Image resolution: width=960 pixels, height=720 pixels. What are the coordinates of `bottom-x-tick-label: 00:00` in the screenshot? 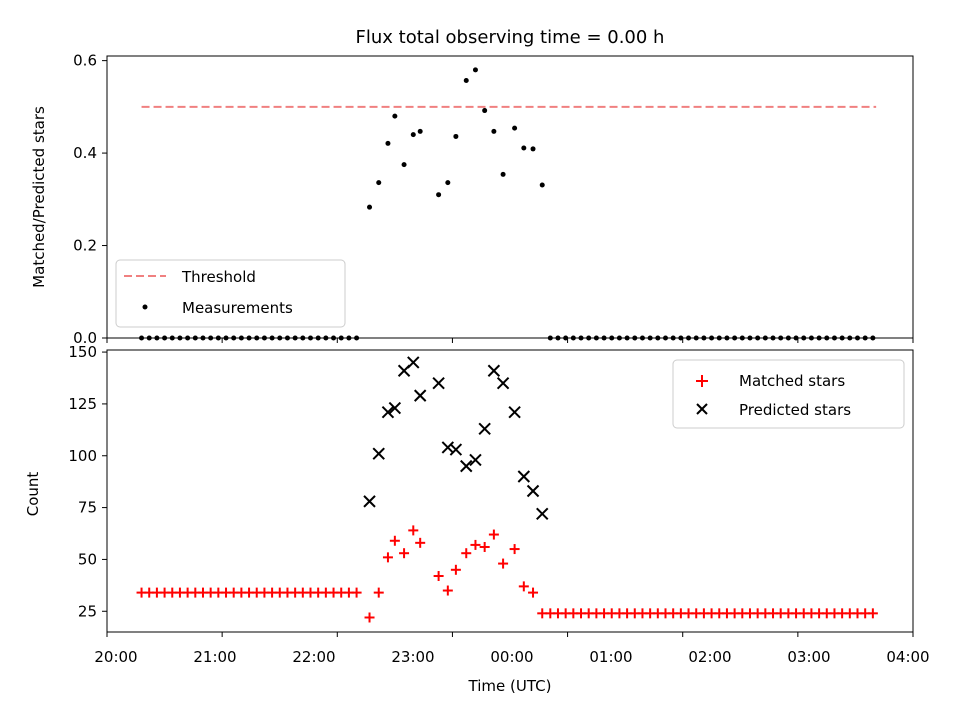 It's located at (511, 657).